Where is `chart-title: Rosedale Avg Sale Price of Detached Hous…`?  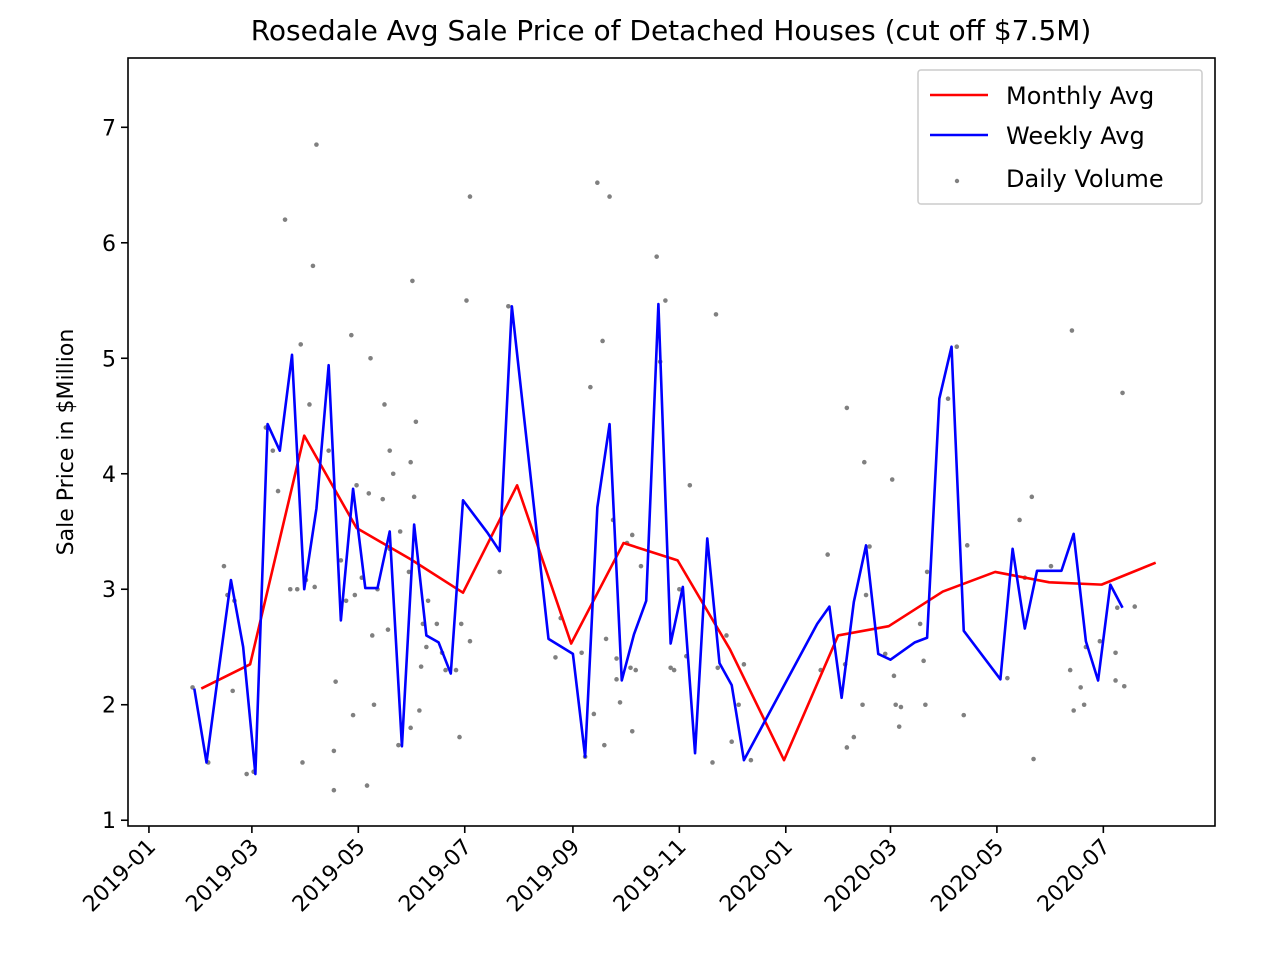
chart-title: Rosedale Avg Sale Price of Detached Hous… is located at coordinates (671, 30).